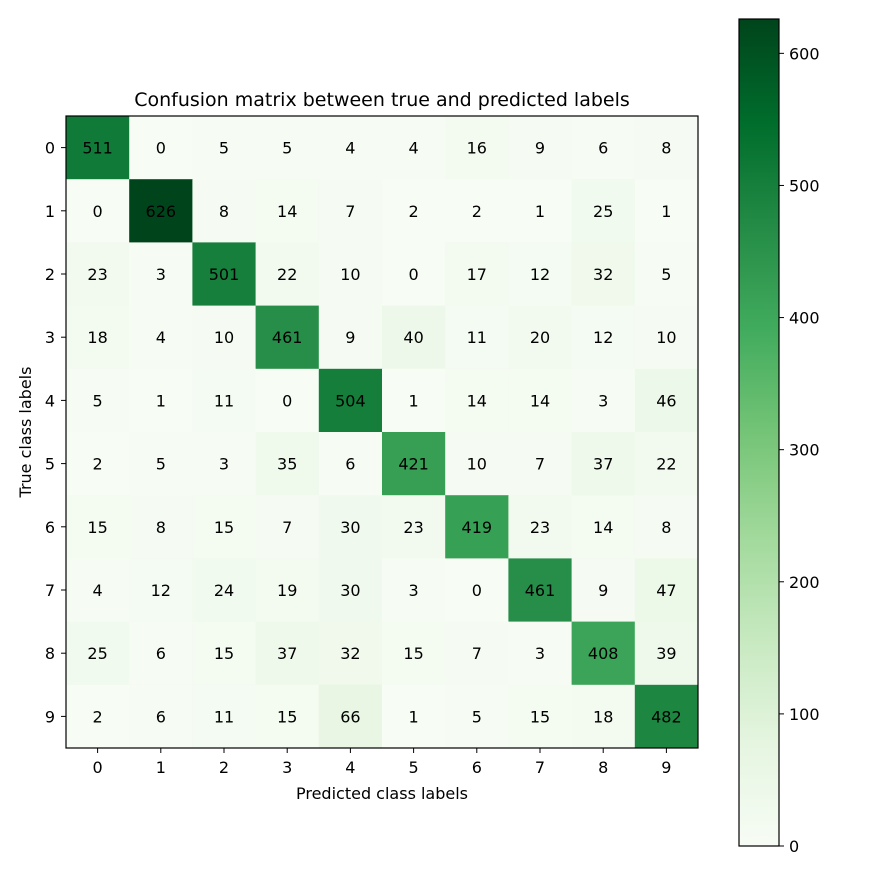 The height and width of the screenshot is (875, 875). What do you see at coordinates (98, 400) in the screenshot?
I see `cell-value-r4-c0: 5` at bounding box center [98, 400].